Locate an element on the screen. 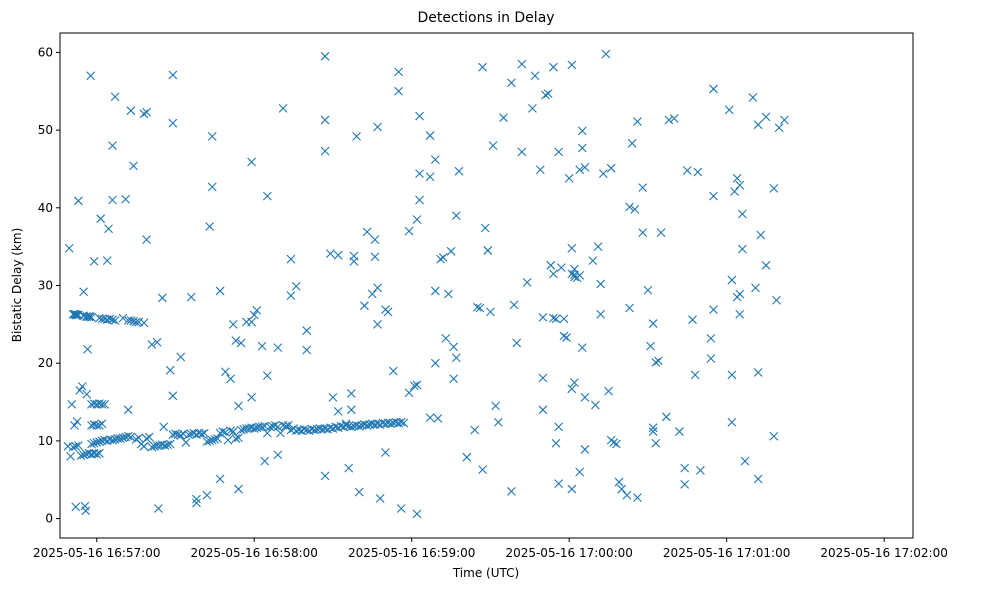 Image resolution: width=989 pixels, height=590 pixels. x-tick-label: 2025-05-16 16:59:00 is located at coordinates (411, 553).